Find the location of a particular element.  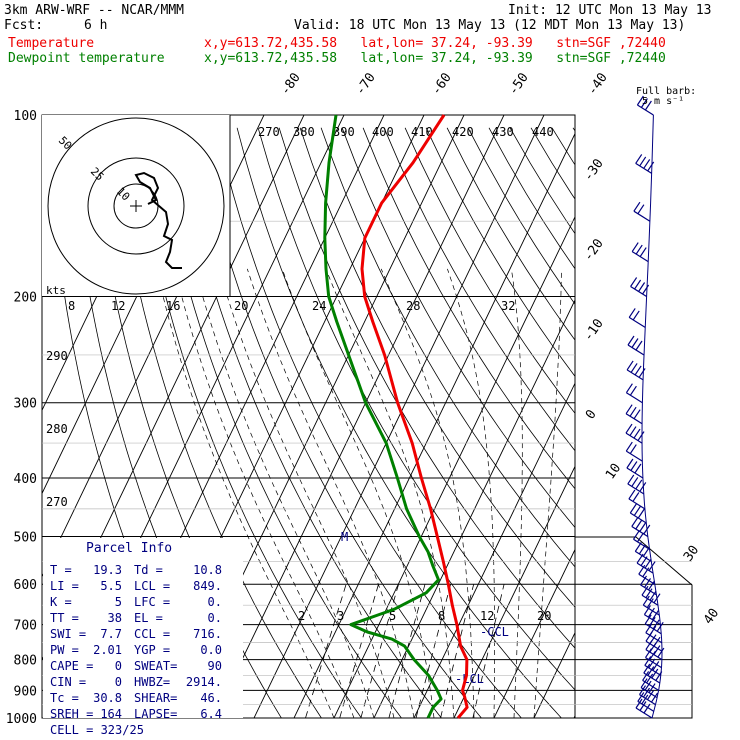

parcel-value: 2.01 is located at coordinates (107, 650).